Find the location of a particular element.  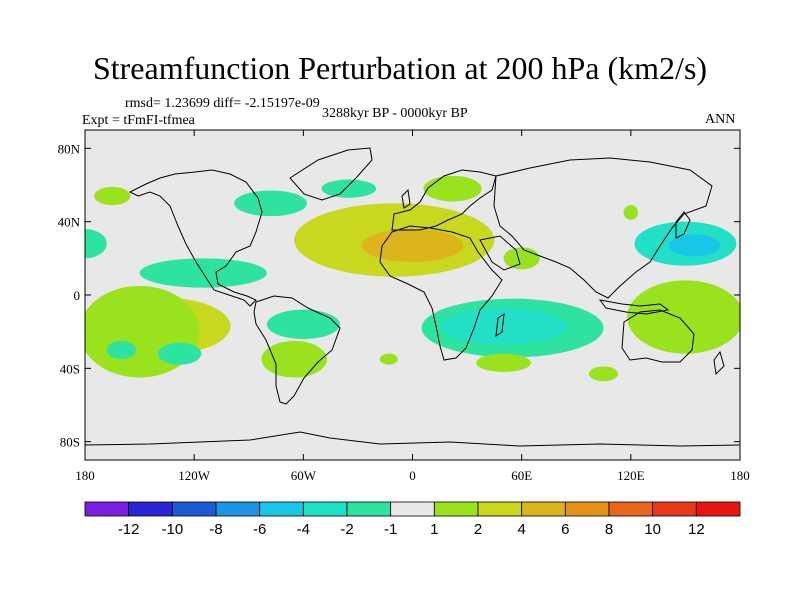

colorbar-label-12: 10 is located at coordinates (652, 529).